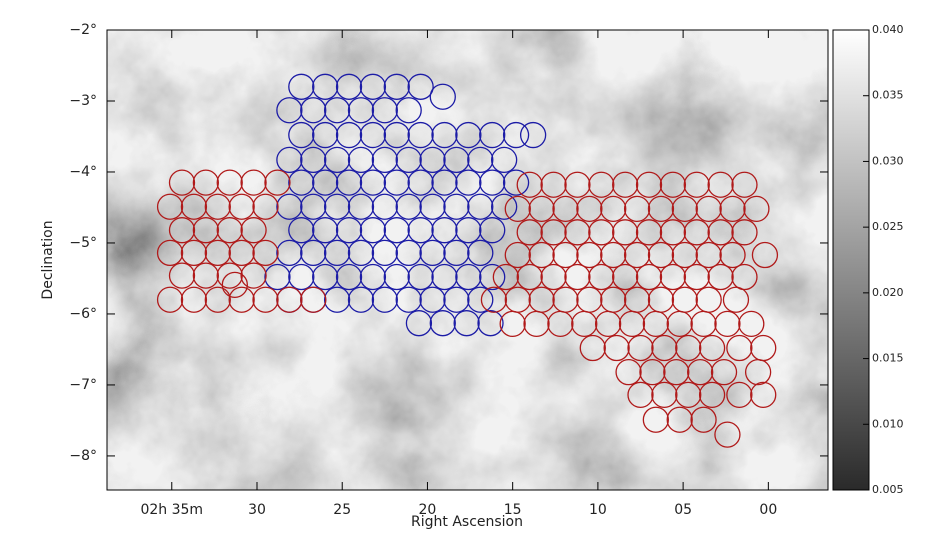  Describe the element at coordinates (171, 510) in the screenshot. I see `x-tick-label: 02h 35m` at that location.